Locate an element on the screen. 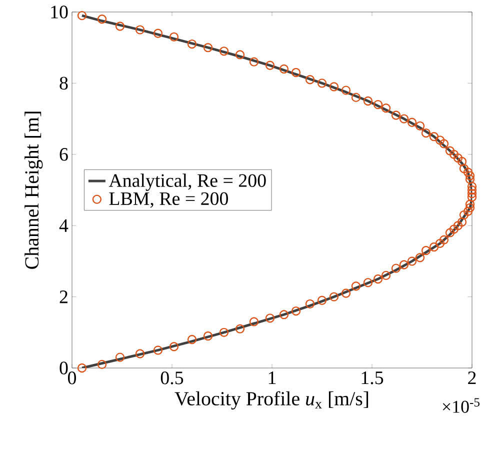  legend-label: LBM, Re = 200 is located at coordinates (168, 200).